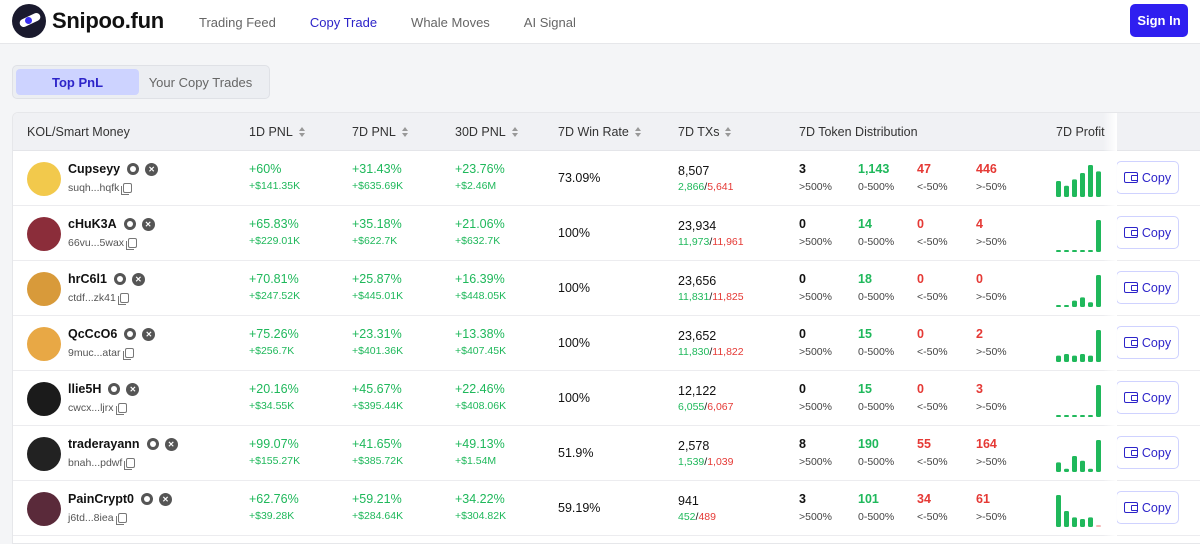 The image size is (1200, 544). Describe the element at coordinates (815, 407) in the screenshot. I see `dist-label-over-500: >500%` at that location.